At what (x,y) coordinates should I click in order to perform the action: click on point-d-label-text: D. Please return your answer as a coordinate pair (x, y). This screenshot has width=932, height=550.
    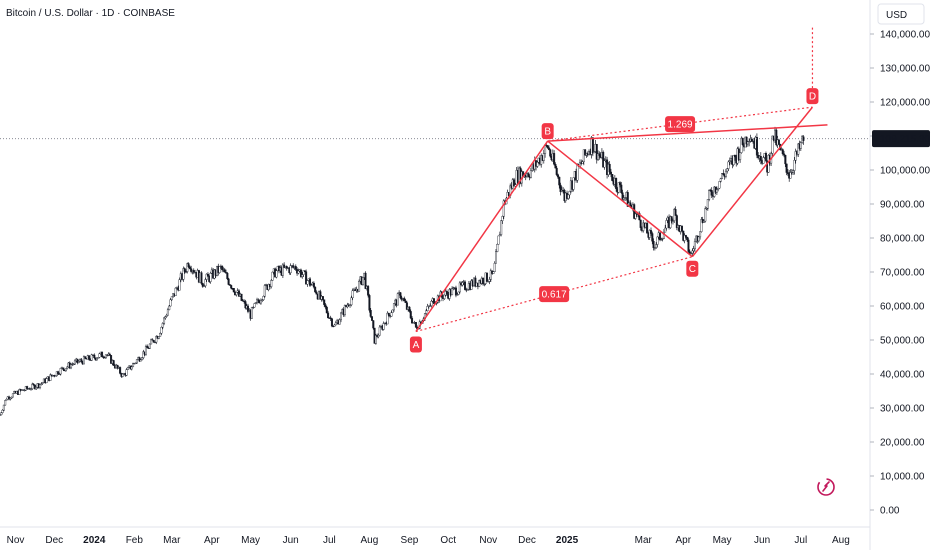
    Looking at the image, I should click on (812, 97).